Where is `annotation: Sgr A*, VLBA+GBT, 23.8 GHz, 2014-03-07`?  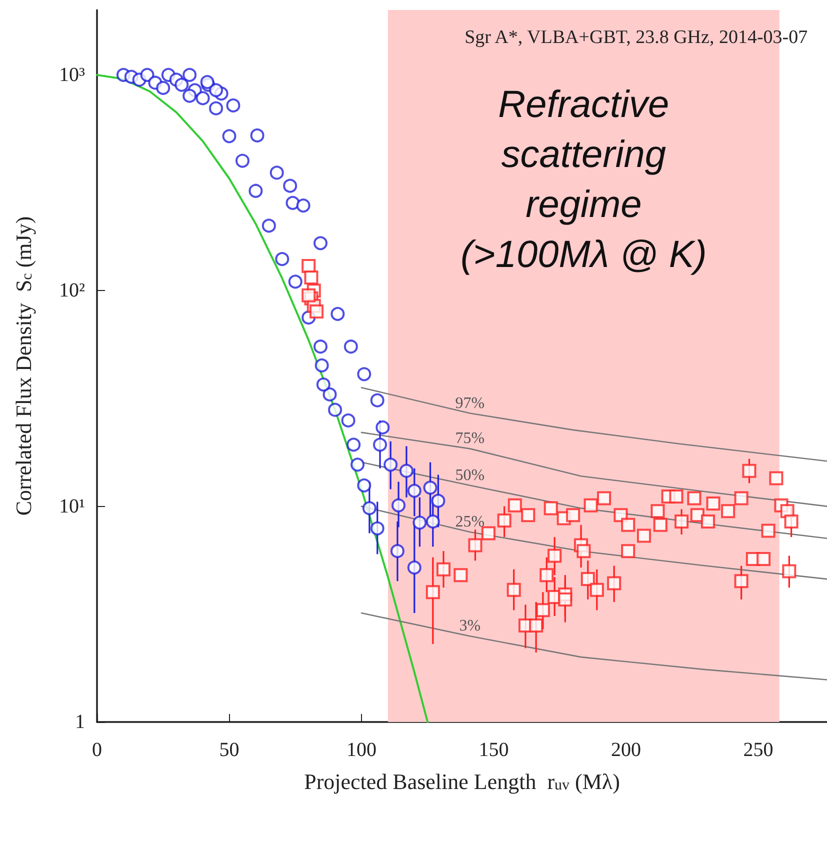
annotation: Sgr A*, VLBA+GBT, 23.8 GHz, 2014-03-07 is located at coordinates (636, 37).